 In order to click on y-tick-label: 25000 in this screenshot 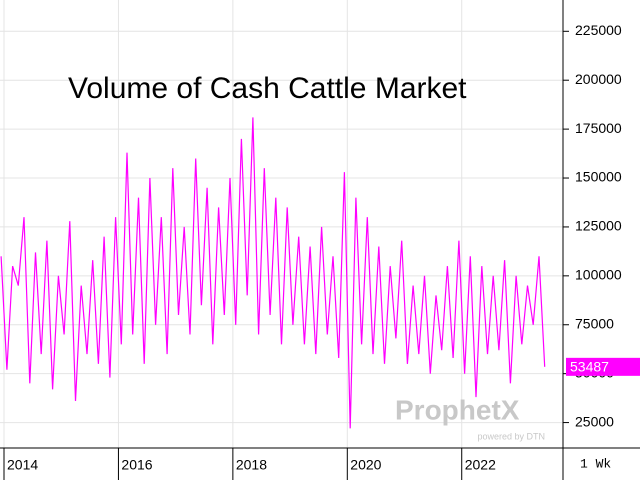, I will do `click(594, 421)`.